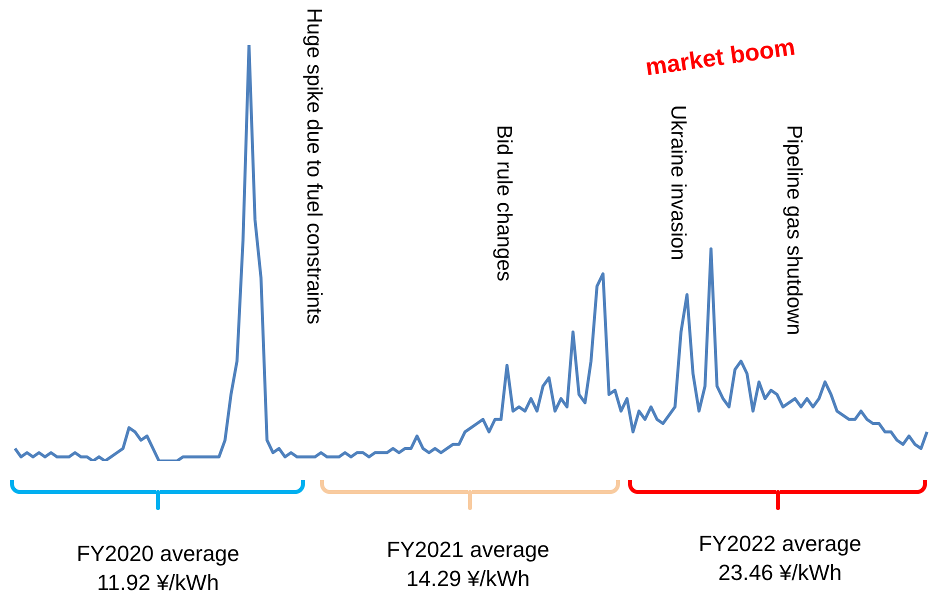 The width and height of the screenshot is (929, 599). Describe the element at coordinates (503, 203) in the screenshot. I see `annotation: Bid rule changes` at that location.